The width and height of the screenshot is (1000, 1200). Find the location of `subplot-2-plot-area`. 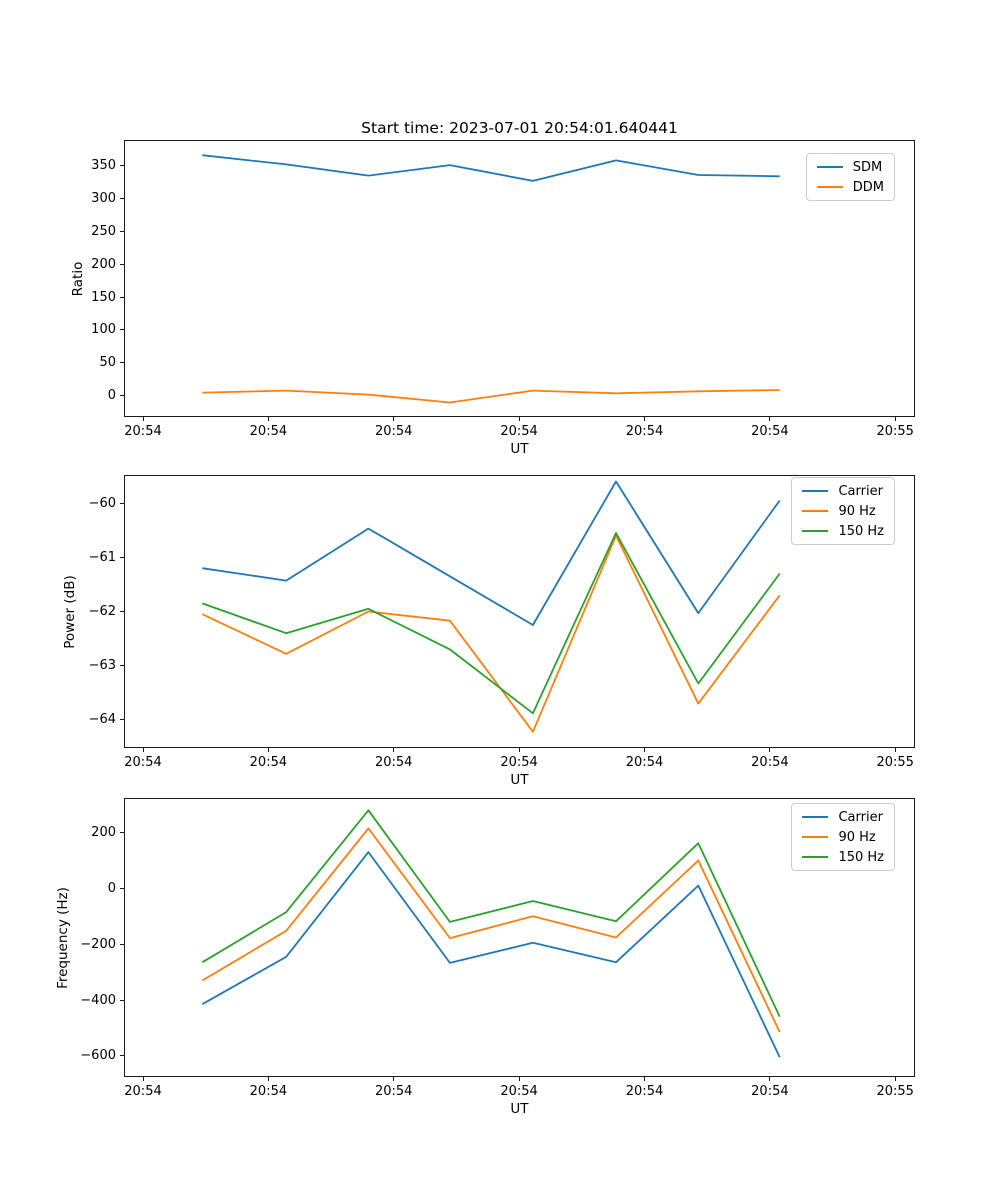

subplot-2-plot-area is located at coordinates (491, 606).